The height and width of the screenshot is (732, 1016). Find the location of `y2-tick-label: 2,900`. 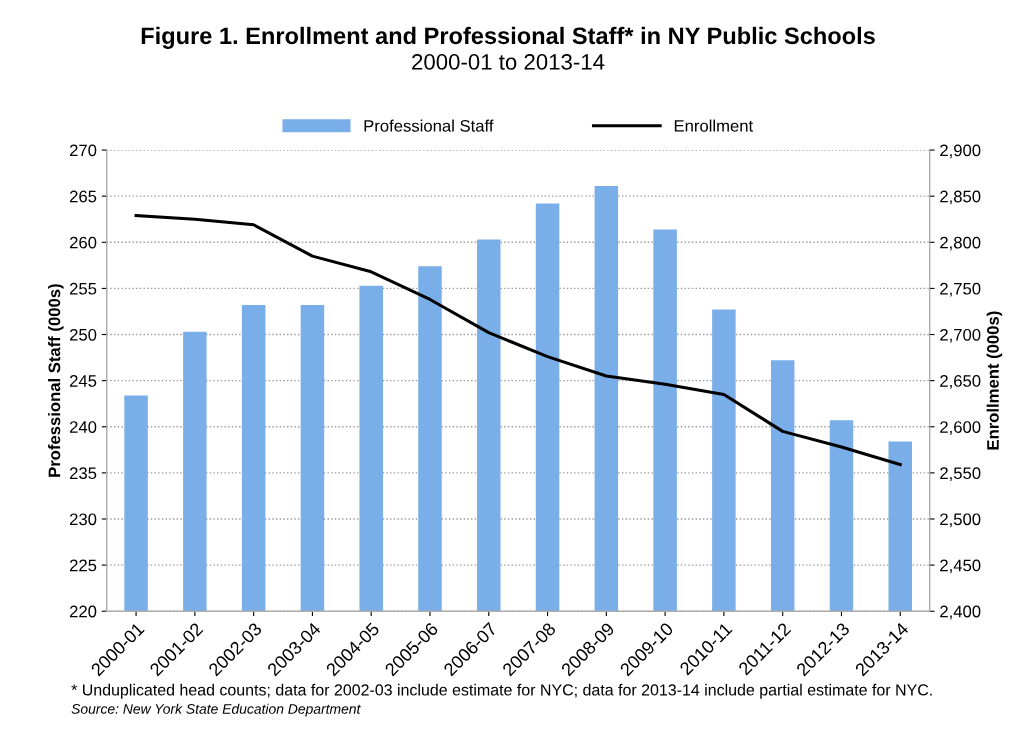

y2-tick-label: 2,900 is located at coordinates (960, 151).